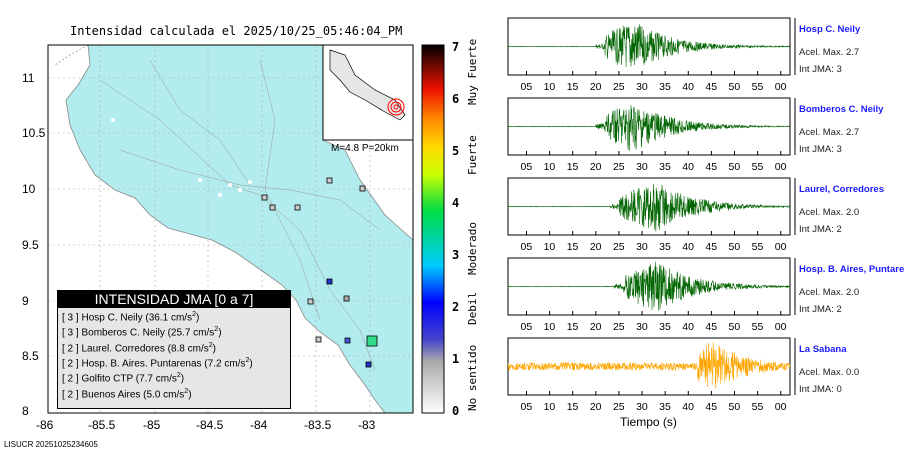 The image size is (910, 460). Describe the element at coordinates (829, 372) in the screenshot. I see `station-max-accel: Acel. Max. 0.0` at that location.